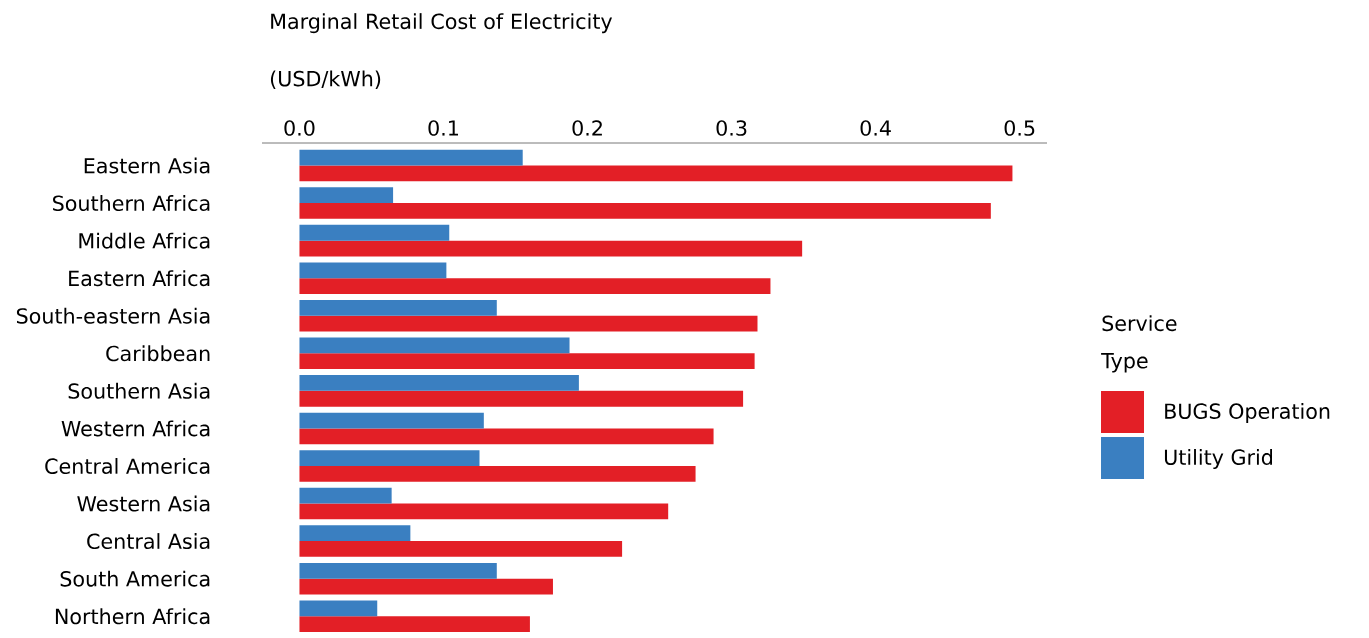 Image resolution: width=1369 pixels, height=638 pixels. Describe the element at coordinates (135, 428) in the screenshot. I see `y-tick-label: Western Africa` at that location.